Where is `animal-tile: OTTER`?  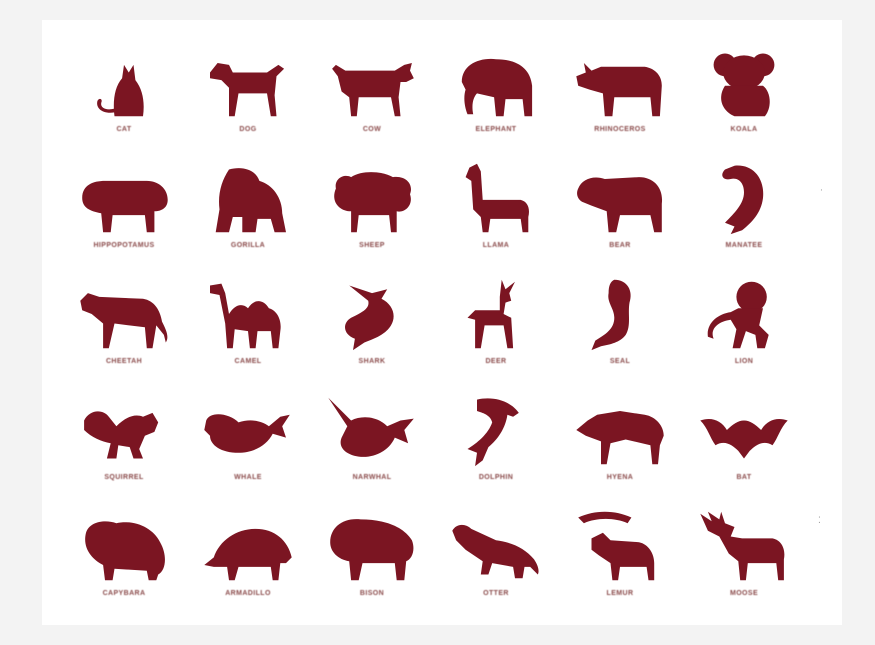
animal-tile: OTTER is located at coordinates (496, 559).